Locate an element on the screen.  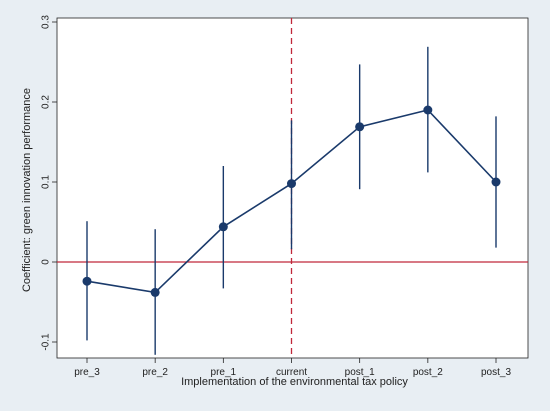
x-tick-label: current is located at coordinates (291, 372).